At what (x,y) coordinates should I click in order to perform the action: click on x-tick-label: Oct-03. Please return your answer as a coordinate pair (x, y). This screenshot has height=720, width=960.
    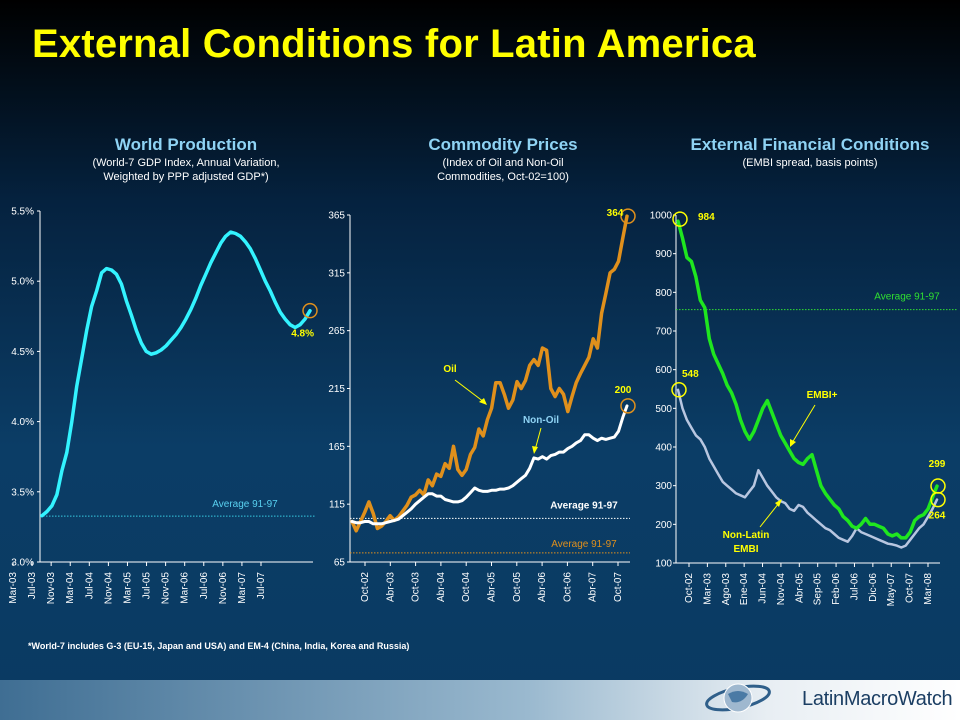
    Looking at the image, I should click on (416, 587).